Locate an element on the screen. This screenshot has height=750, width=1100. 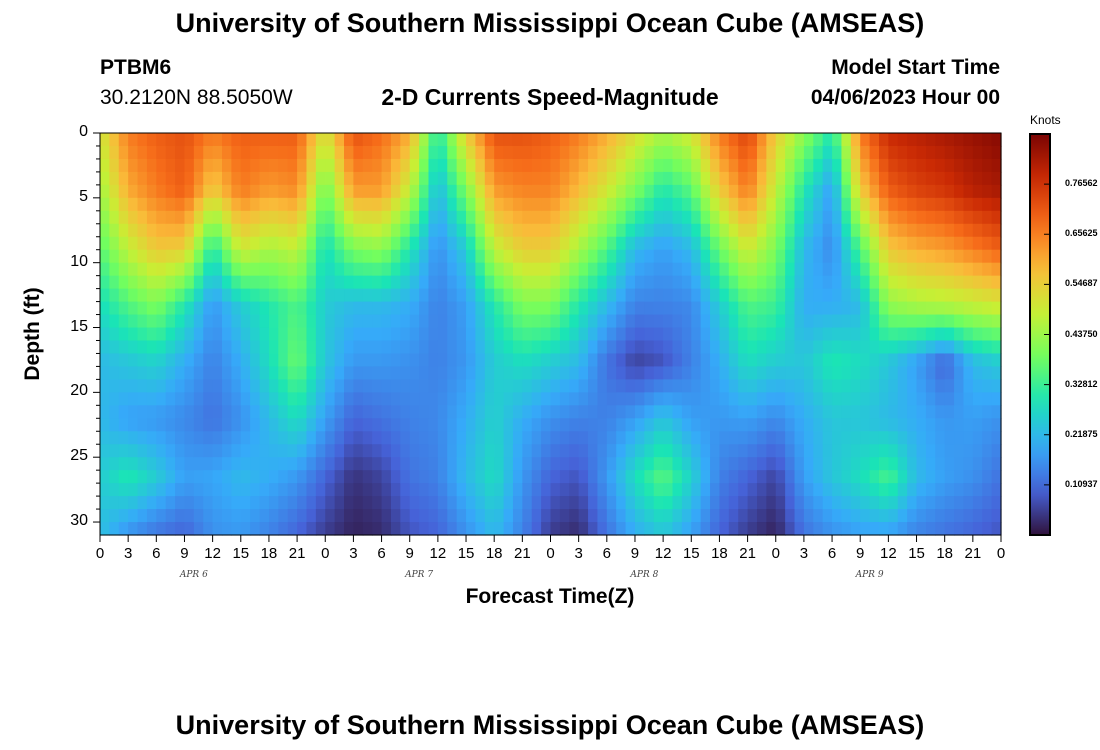
day-label: APR 7 is located at coordinates (419, 575).